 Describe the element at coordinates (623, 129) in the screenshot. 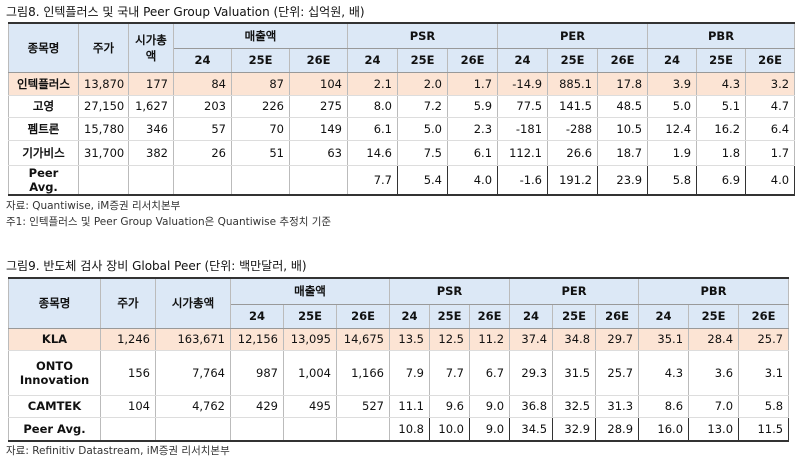

I see `table-cell: 10.5` at that location.